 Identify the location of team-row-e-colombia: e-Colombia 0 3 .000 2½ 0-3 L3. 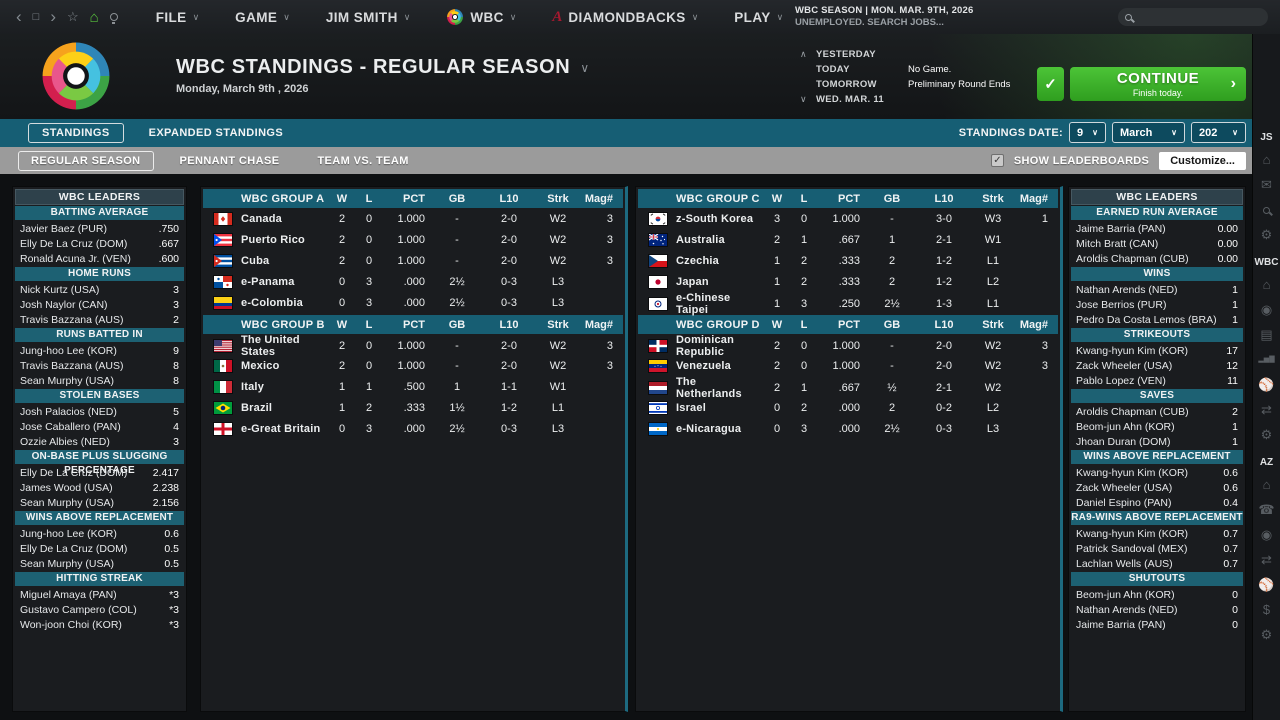
(413, 302).